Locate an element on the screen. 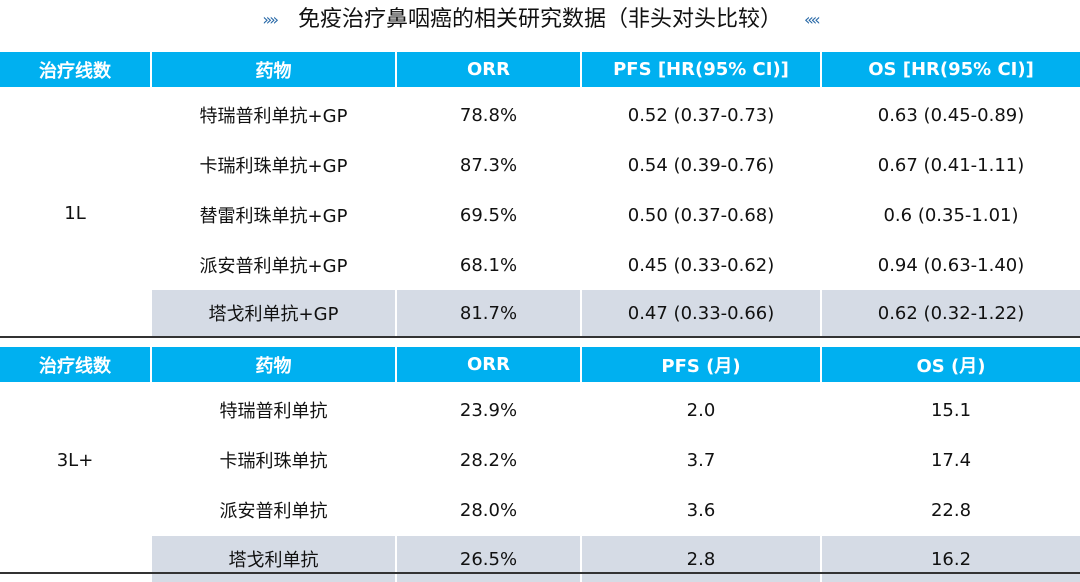 This screenshot has height=582, width=1080. table1-header: 治疗线数 药物 ORR PFS [HR(95% CI)] OS [HR(95% CI)] is located at coordinates (540, 69).